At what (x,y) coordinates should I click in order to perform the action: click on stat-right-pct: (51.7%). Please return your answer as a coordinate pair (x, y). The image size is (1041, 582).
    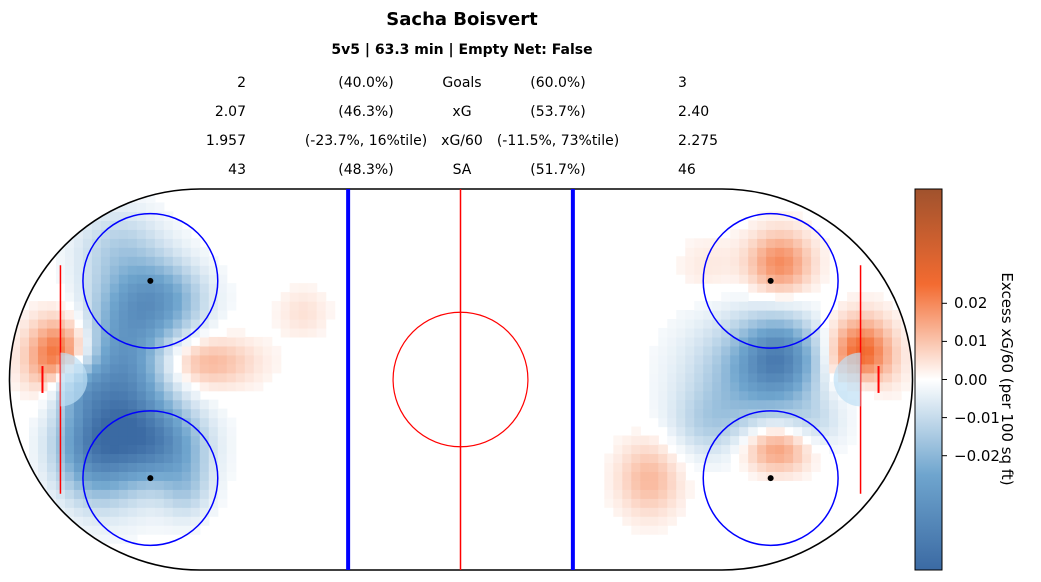
    Looking at the image, I should click on (558, 170).